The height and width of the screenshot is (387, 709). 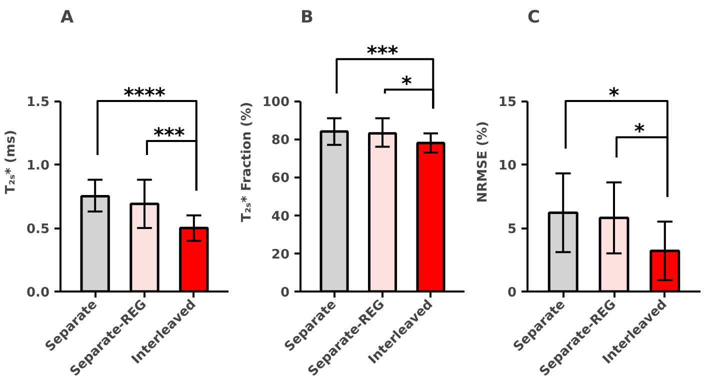 I want to click on y-tick-label: 1.5, so click(x=38, y=102).